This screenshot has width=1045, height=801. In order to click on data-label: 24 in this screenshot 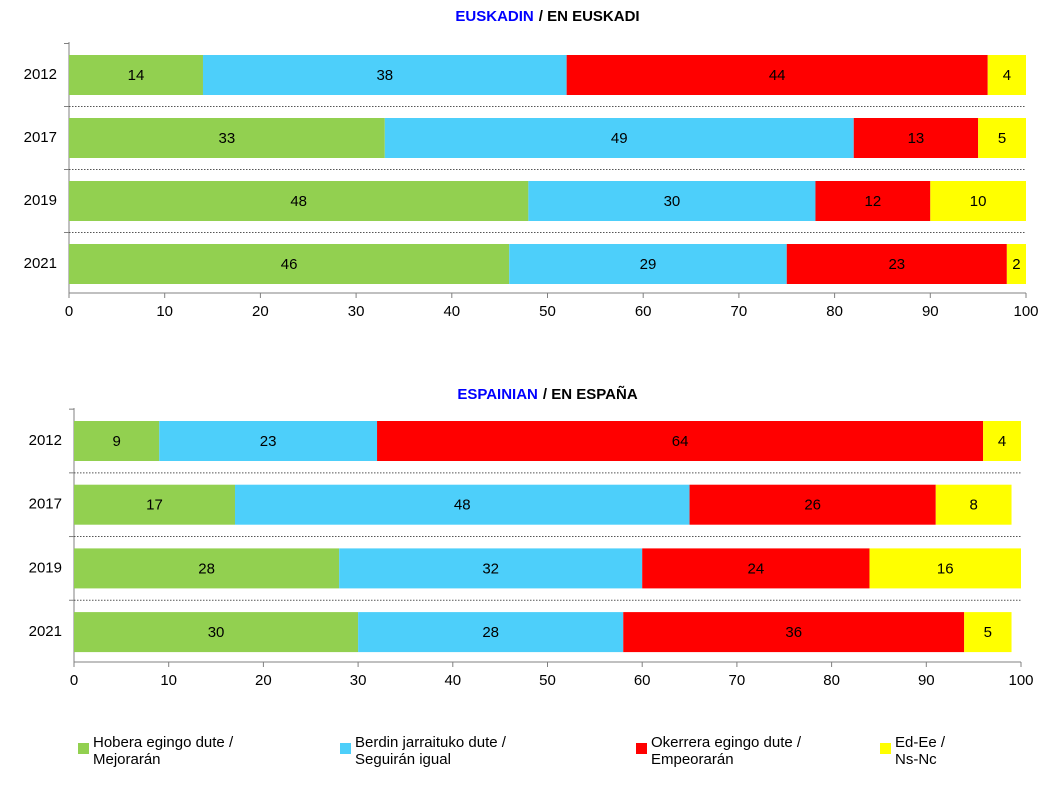, I will do `click(755, 568)`.